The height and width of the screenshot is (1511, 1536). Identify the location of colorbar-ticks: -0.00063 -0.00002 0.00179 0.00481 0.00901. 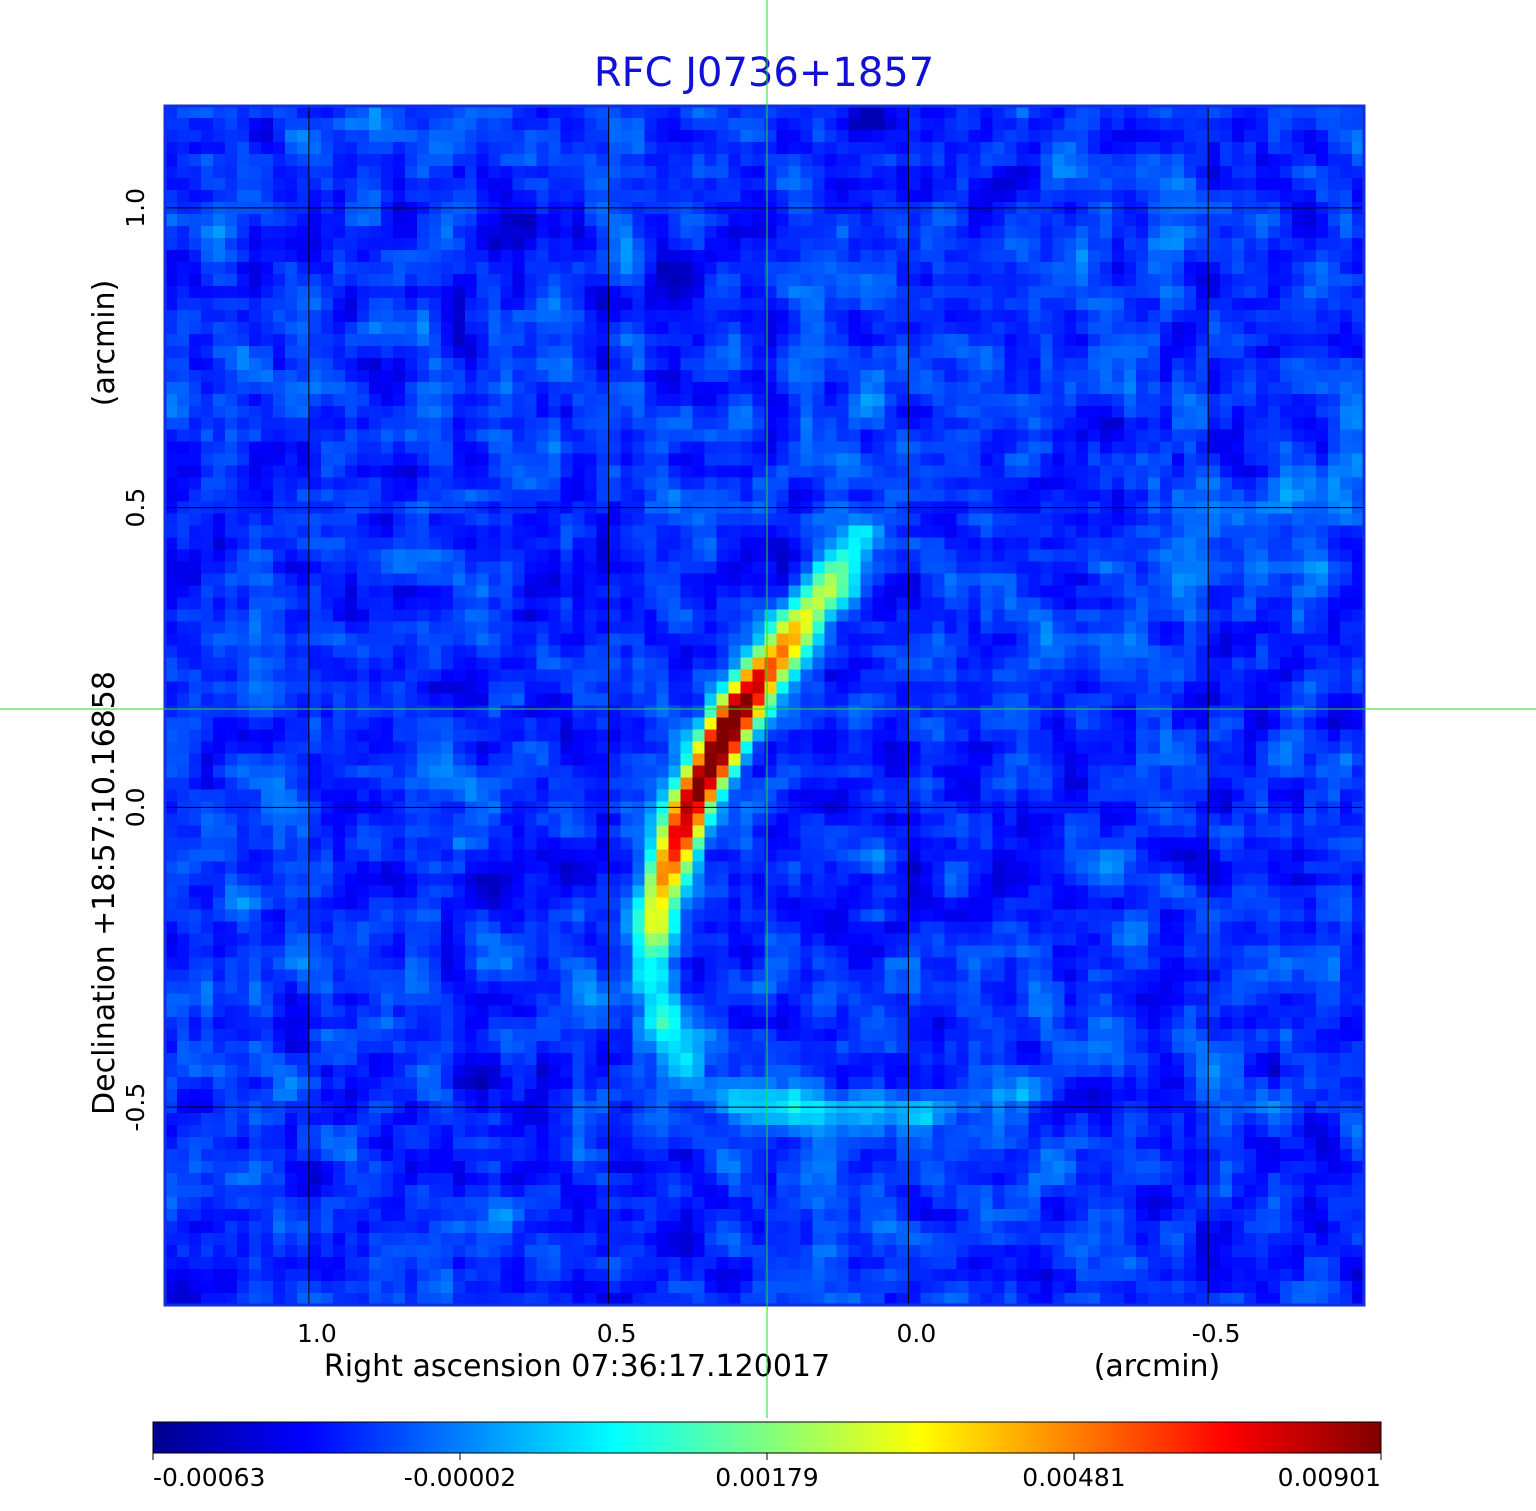
(767, 1472).